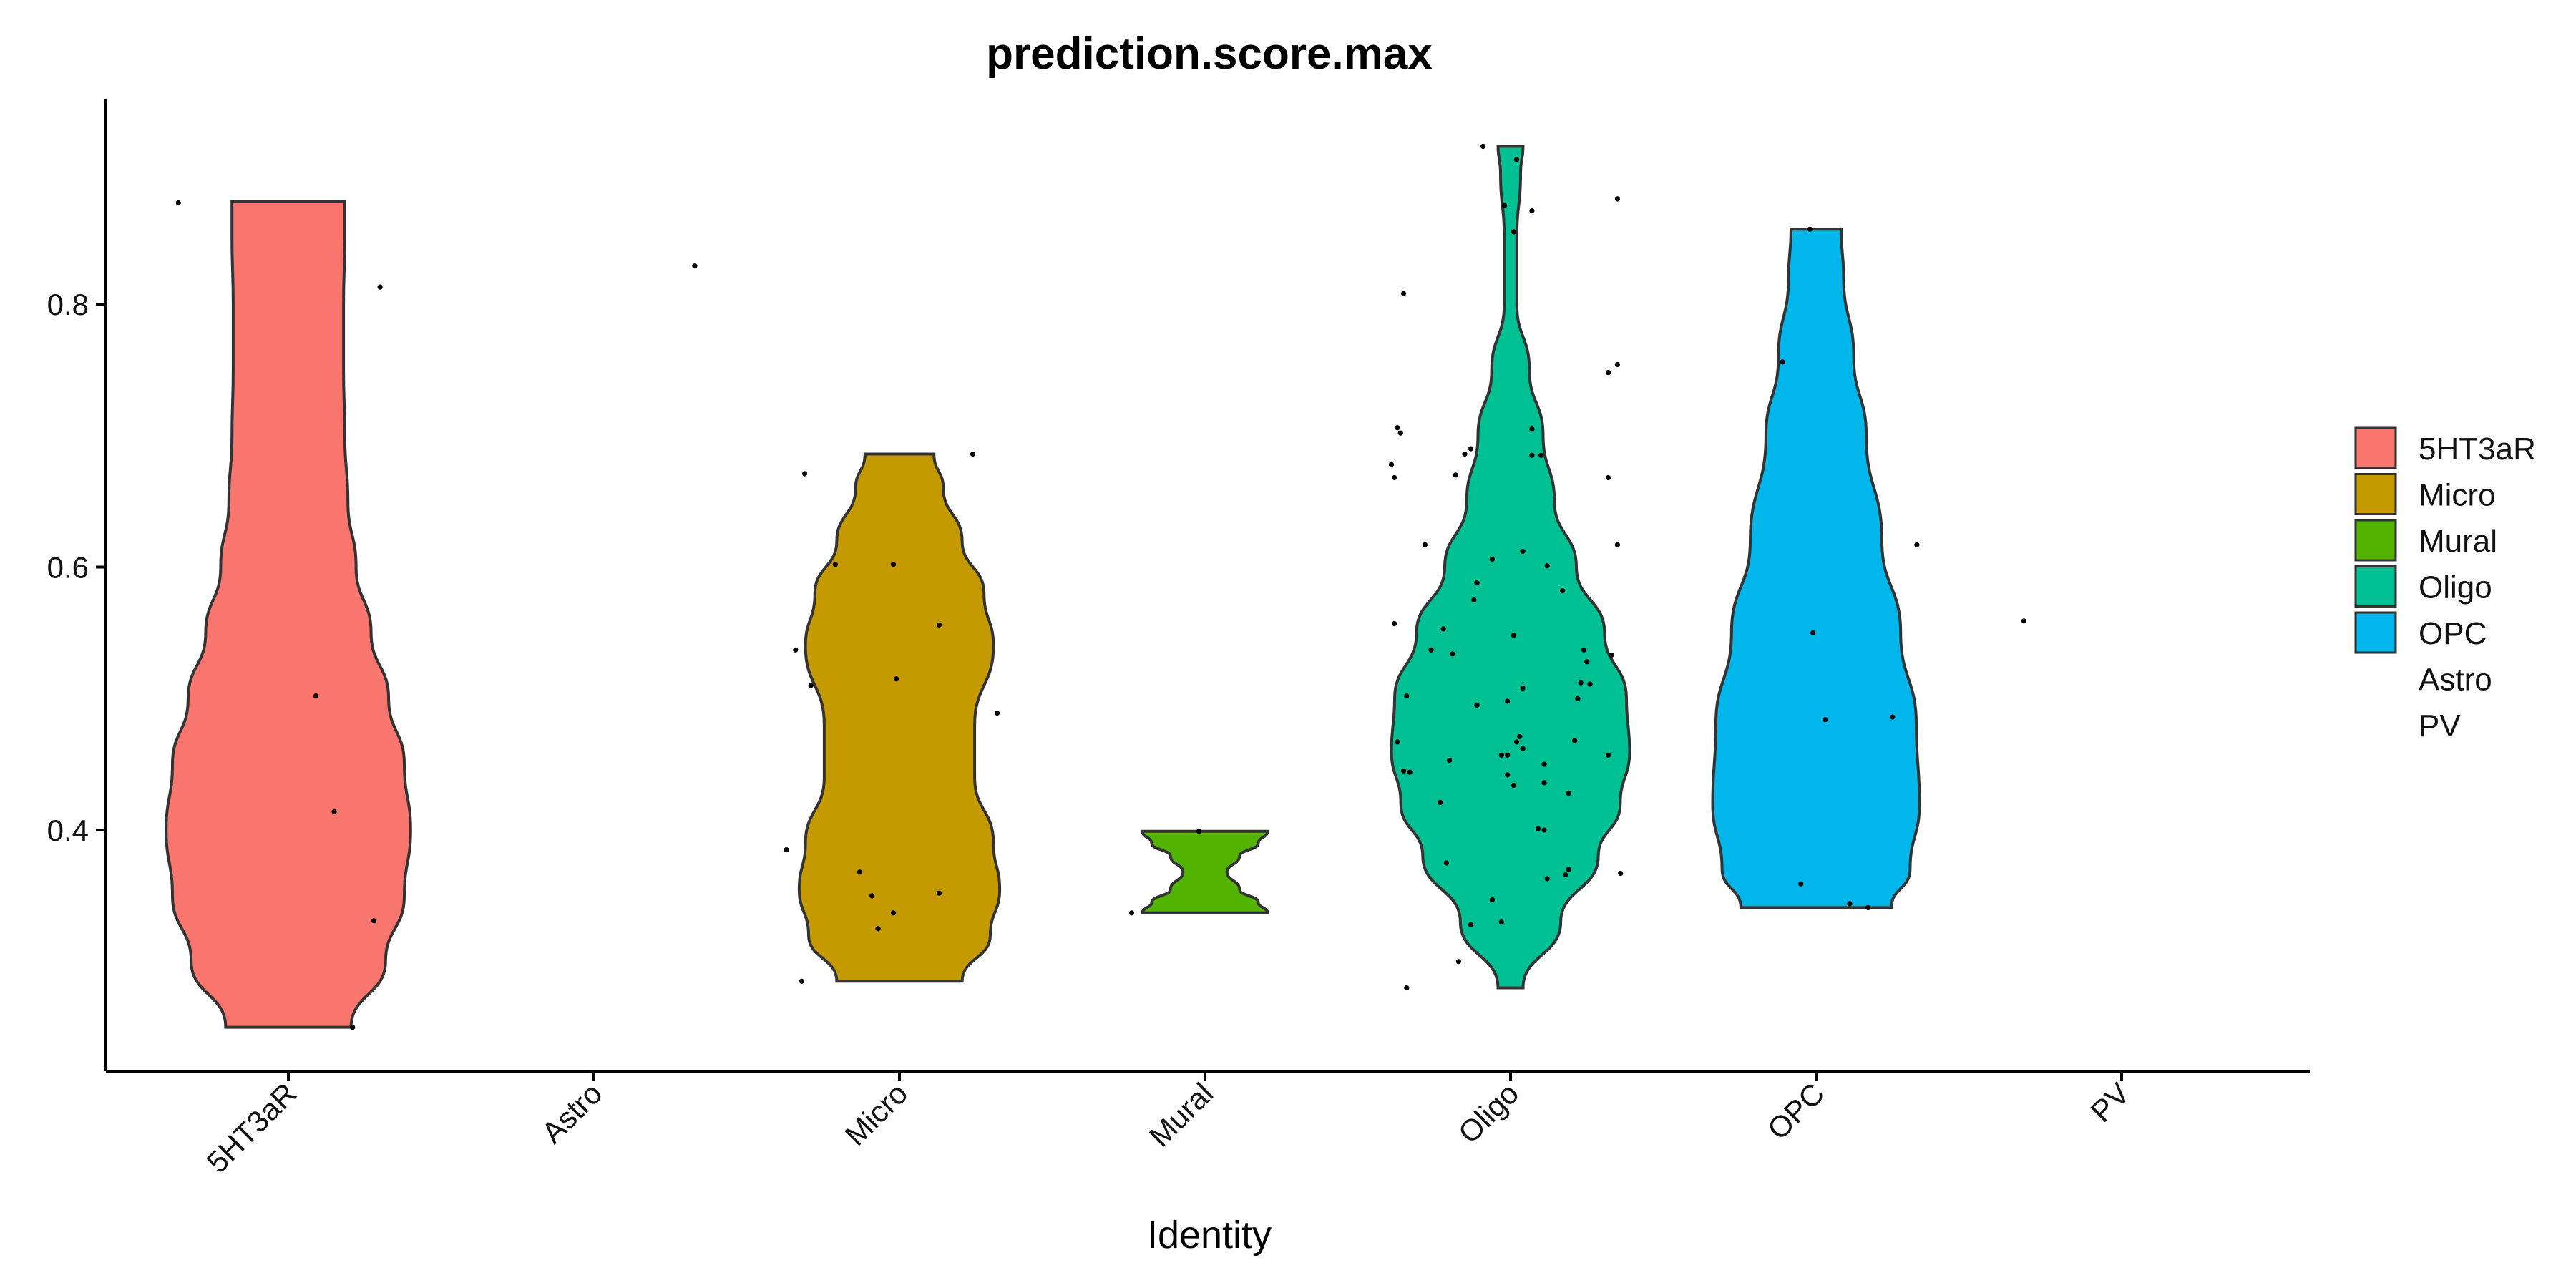 The height and width of the screenshot is (1288, 2576). I want to click on x-tick-label-mural: Mural, so click(1181, 1114).